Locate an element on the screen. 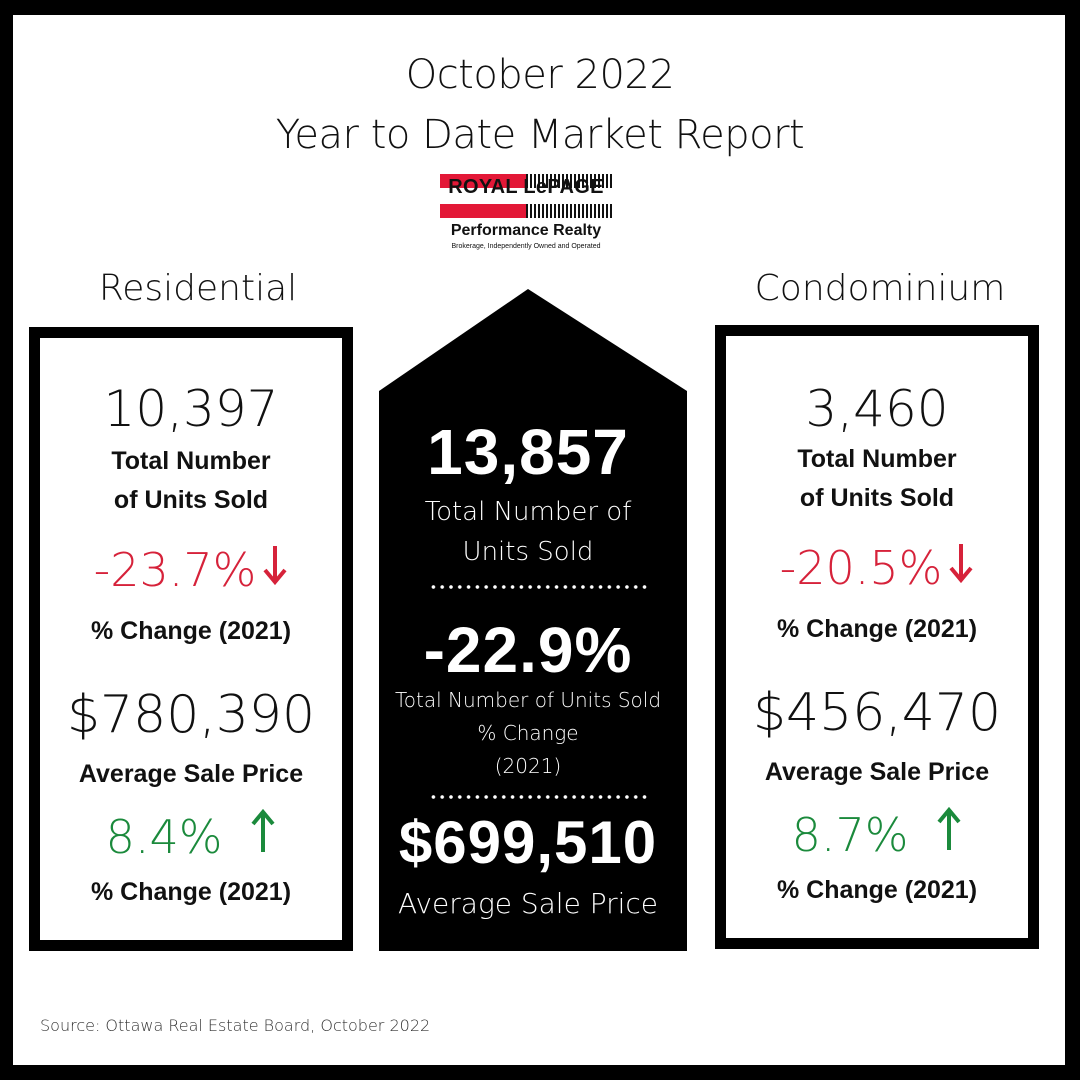 The height and width of the screenshot is (1080, 1080). total-units-label-2: Units Sold is located at coordinates (528, 552).